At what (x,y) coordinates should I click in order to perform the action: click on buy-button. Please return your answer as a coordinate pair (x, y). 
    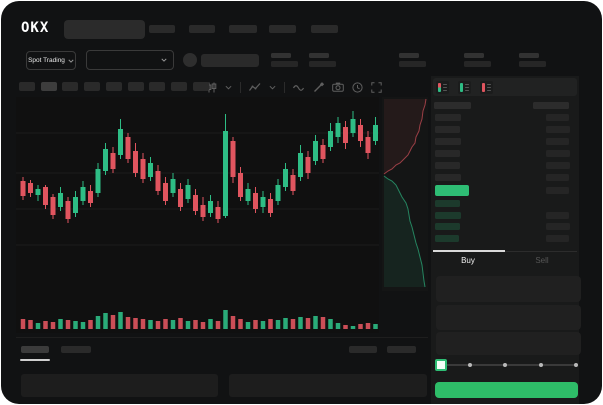
    Looking at the image, I should click on (506, 390).